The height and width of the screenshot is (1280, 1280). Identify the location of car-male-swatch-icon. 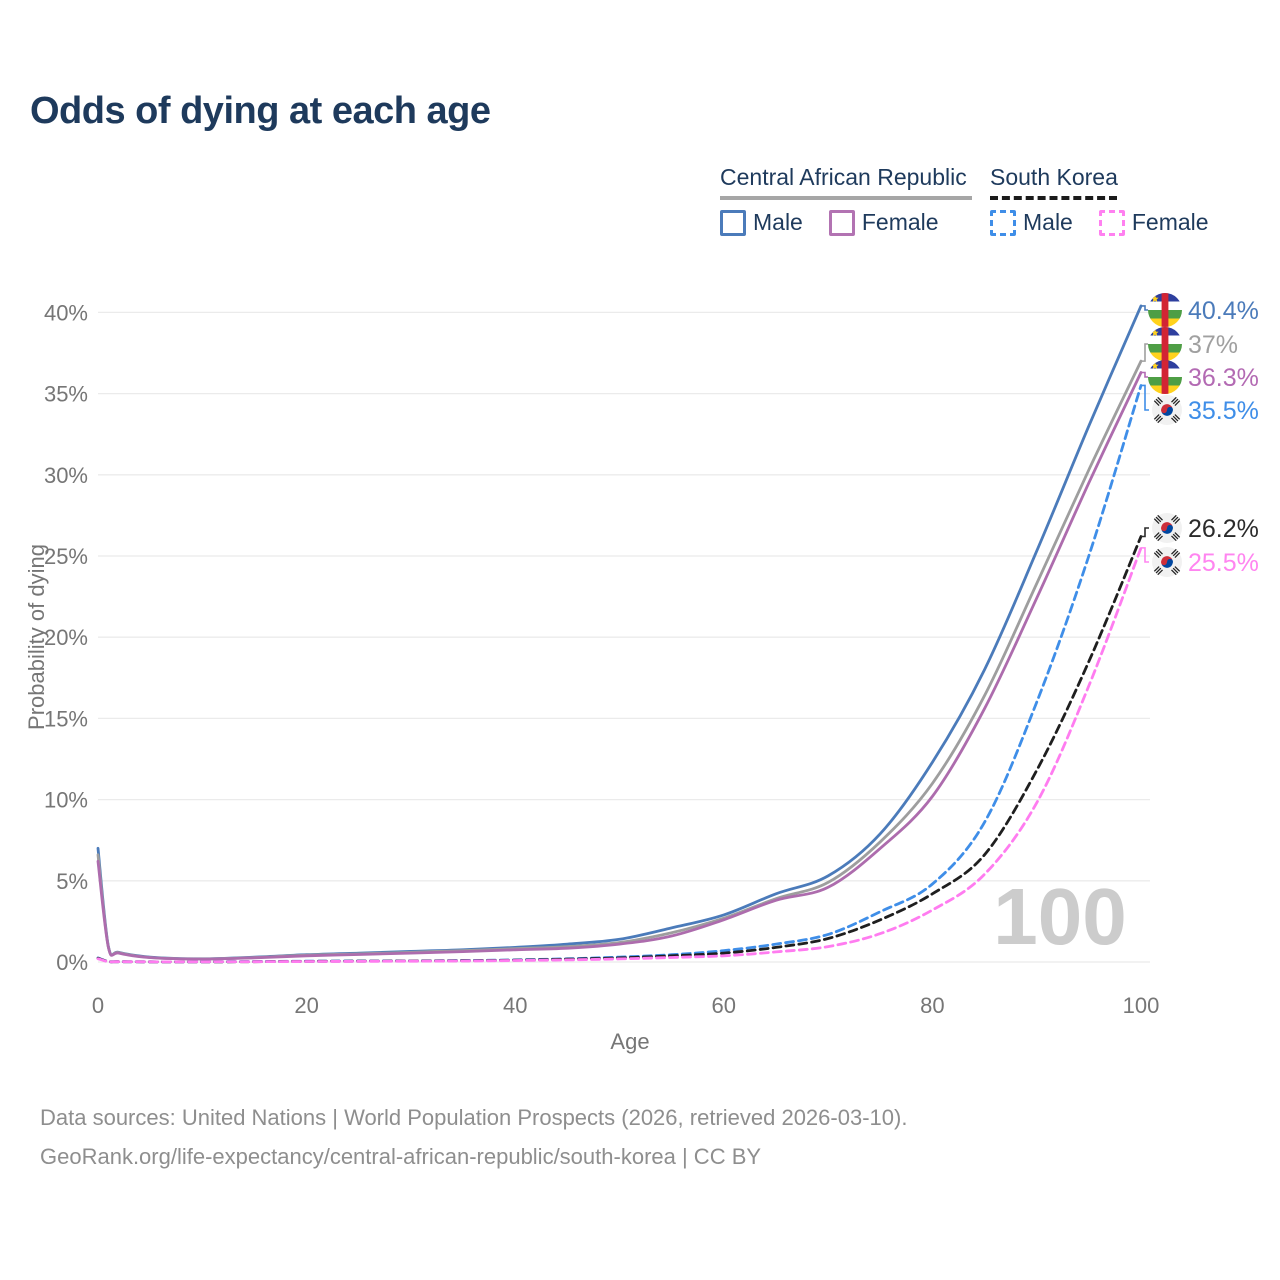
(733, 222).